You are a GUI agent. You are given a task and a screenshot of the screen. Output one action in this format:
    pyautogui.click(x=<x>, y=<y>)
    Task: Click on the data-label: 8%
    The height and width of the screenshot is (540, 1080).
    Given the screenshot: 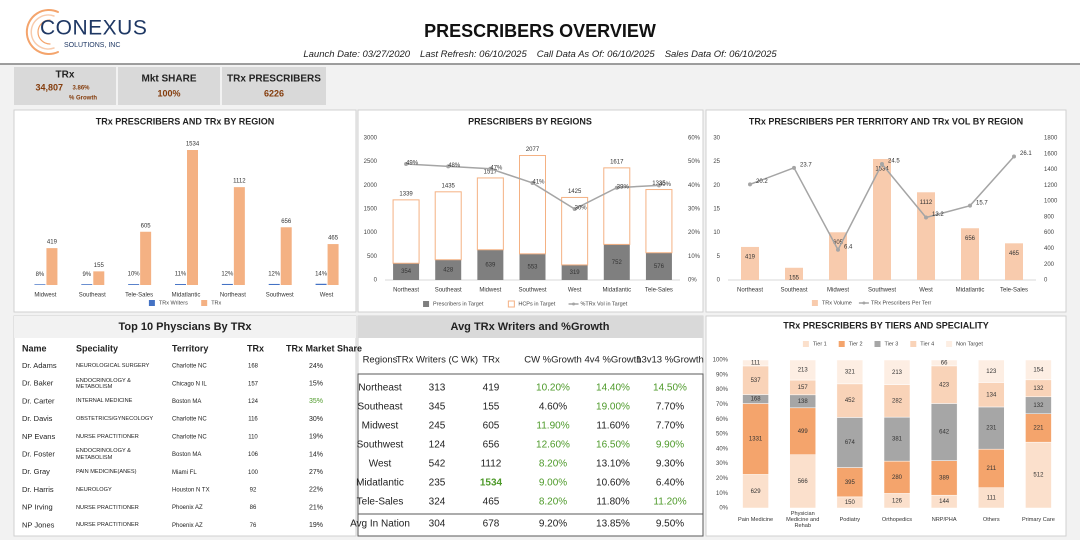 What is the action you would take?
    pyautogui.click(x=40, y=275)
    